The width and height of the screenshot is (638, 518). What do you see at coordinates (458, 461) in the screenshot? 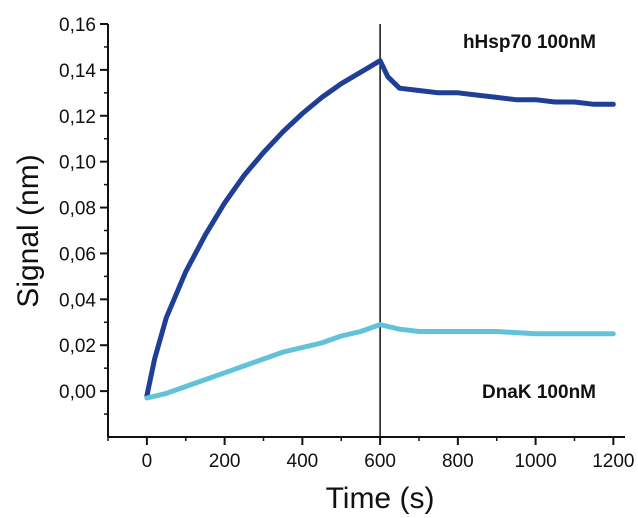
I see `x-tick-label: 800` at bounding box center [458, 461].